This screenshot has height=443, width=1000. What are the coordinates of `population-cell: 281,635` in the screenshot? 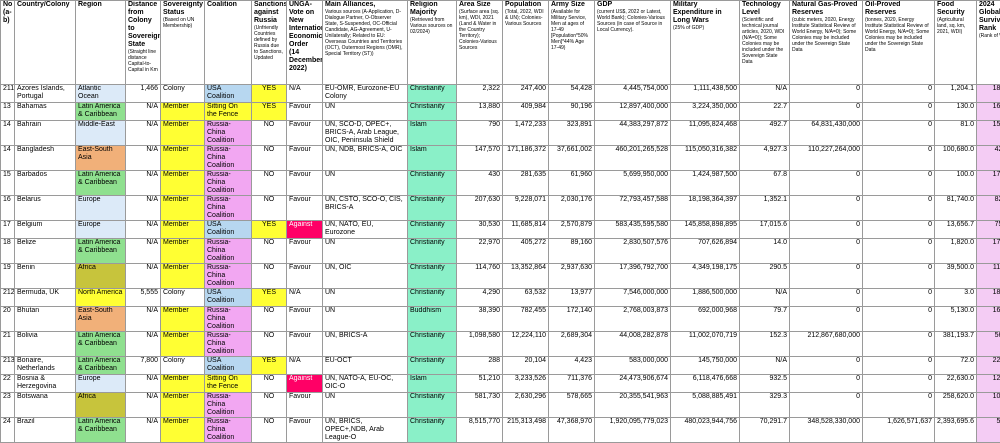 It's located at (526, 183).